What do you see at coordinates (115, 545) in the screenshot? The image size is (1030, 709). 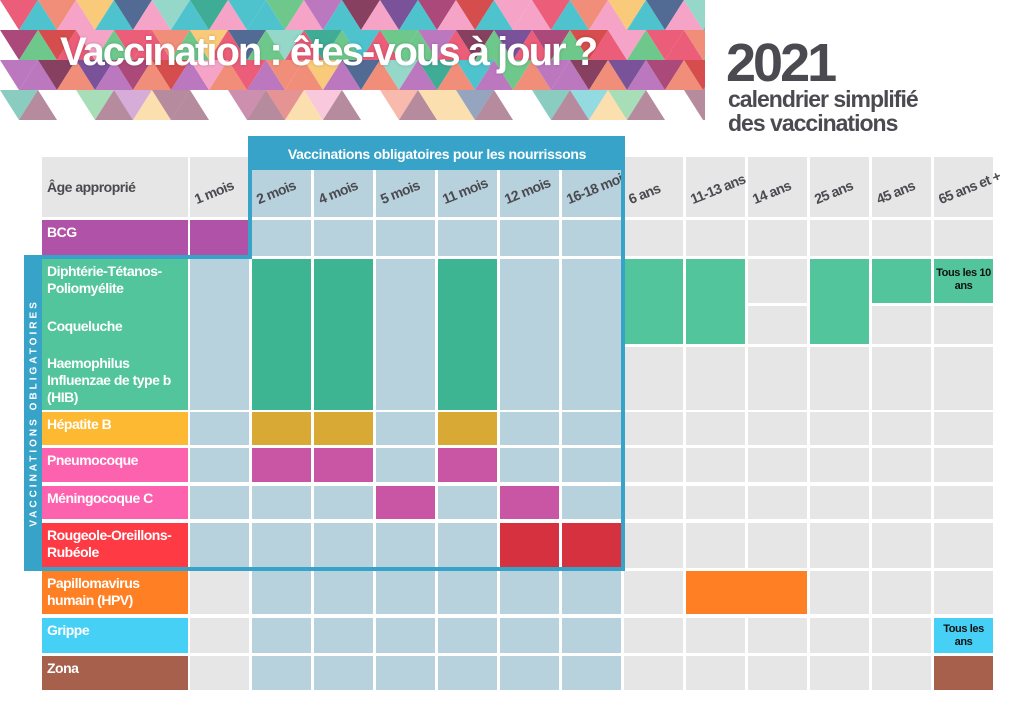 I see `row-label-ror: Rougeole-Oreillons-Rubéole` at bounding box center [115, 545].